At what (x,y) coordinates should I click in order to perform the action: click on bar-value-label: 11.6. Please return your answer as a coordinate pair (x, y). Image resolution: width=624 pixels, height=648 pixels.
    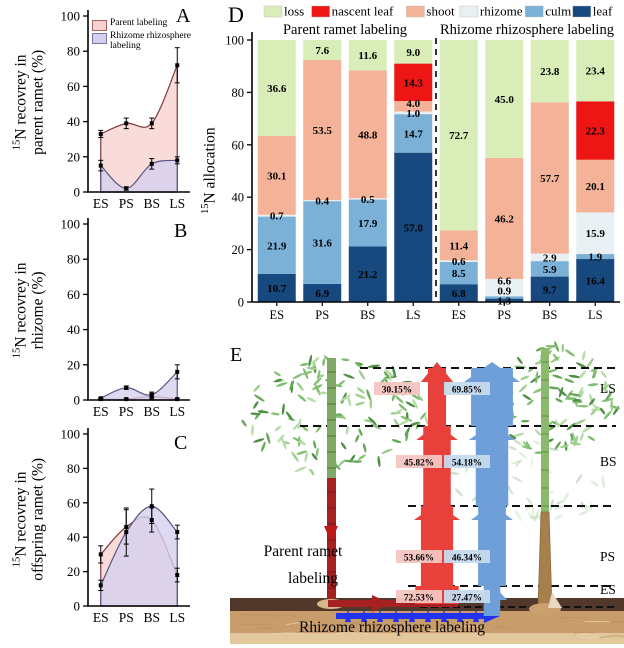
    Looking at the image, I should click on (367, 56).